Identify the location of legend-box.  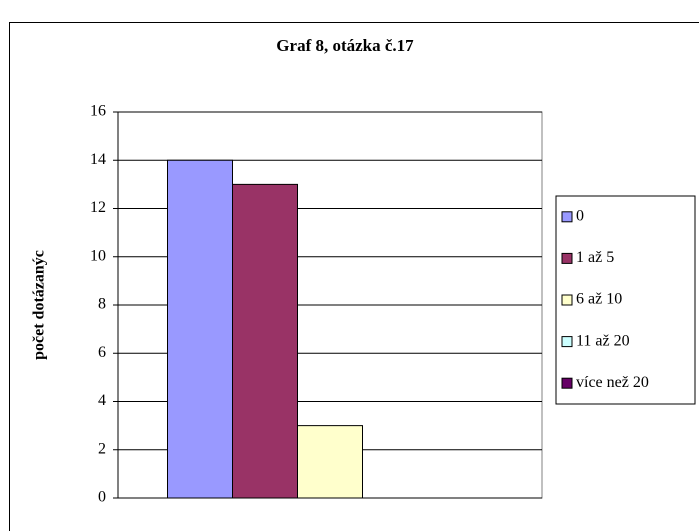
(625, 300).